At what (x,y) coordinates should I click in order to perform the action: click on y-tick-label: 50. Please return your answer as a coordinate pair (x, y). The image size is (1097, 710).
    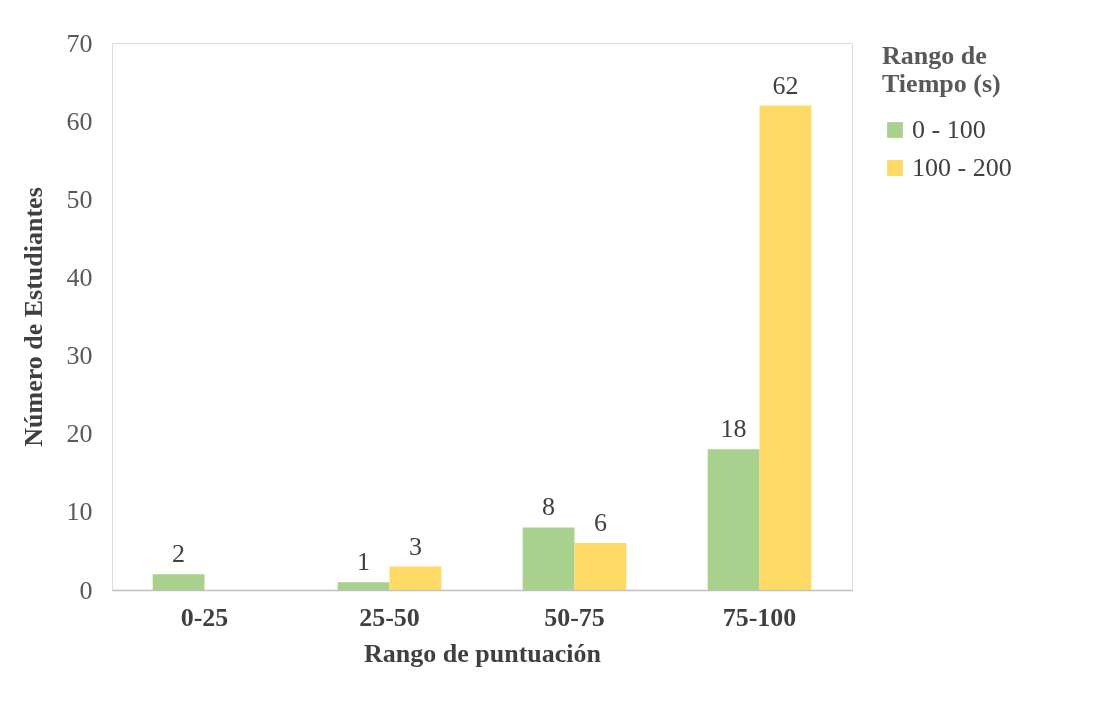
    Looking at the image, I should click on (79, 199).